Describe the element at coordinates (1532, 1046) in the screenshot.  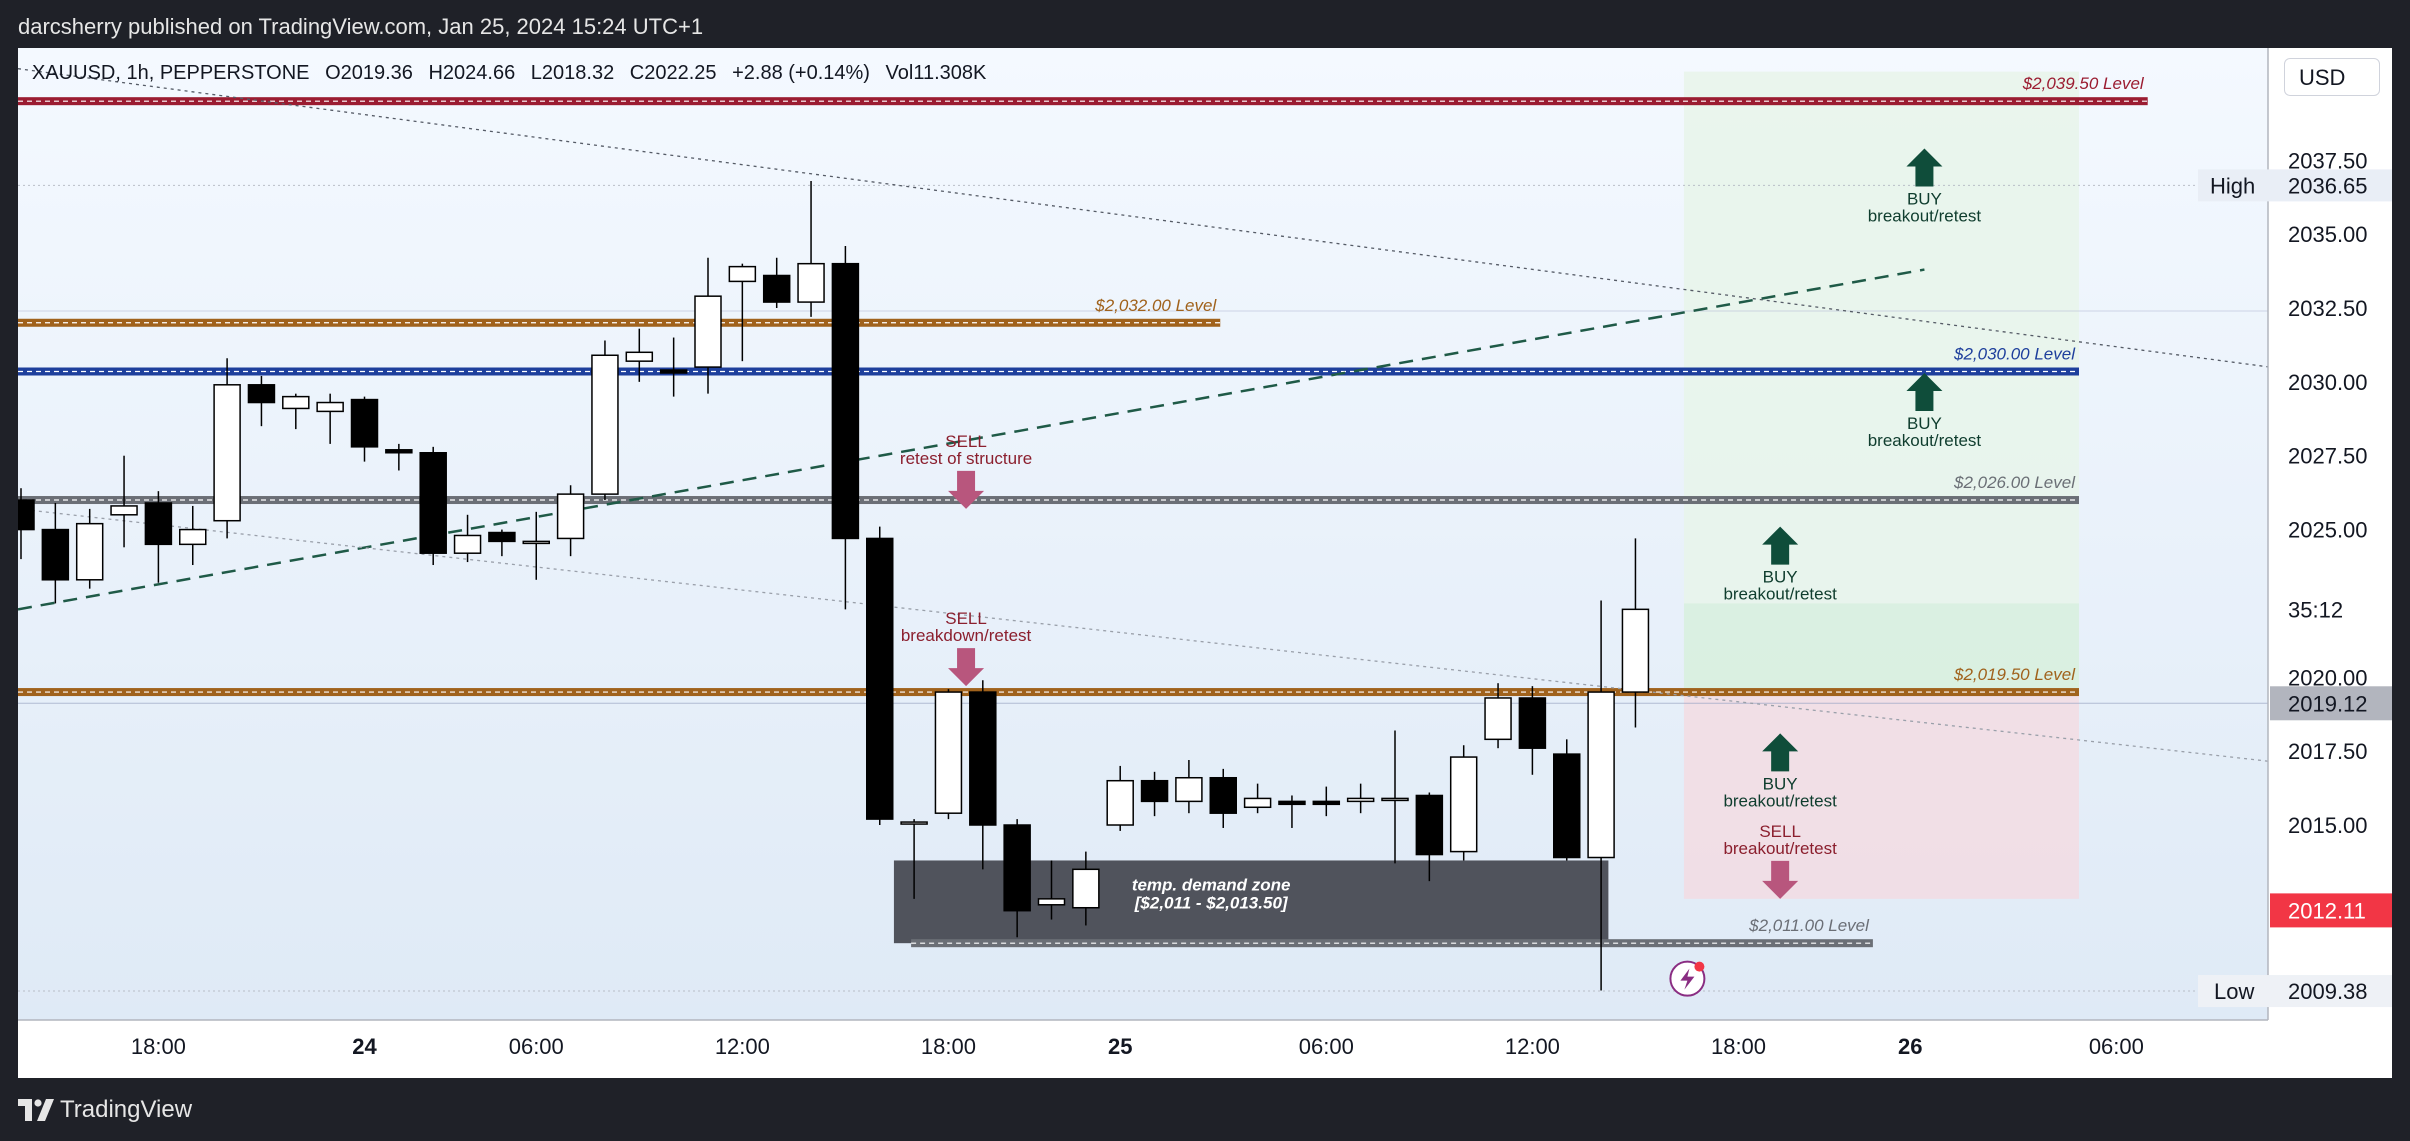
I see `time-tick-label: 12:00` at that location.